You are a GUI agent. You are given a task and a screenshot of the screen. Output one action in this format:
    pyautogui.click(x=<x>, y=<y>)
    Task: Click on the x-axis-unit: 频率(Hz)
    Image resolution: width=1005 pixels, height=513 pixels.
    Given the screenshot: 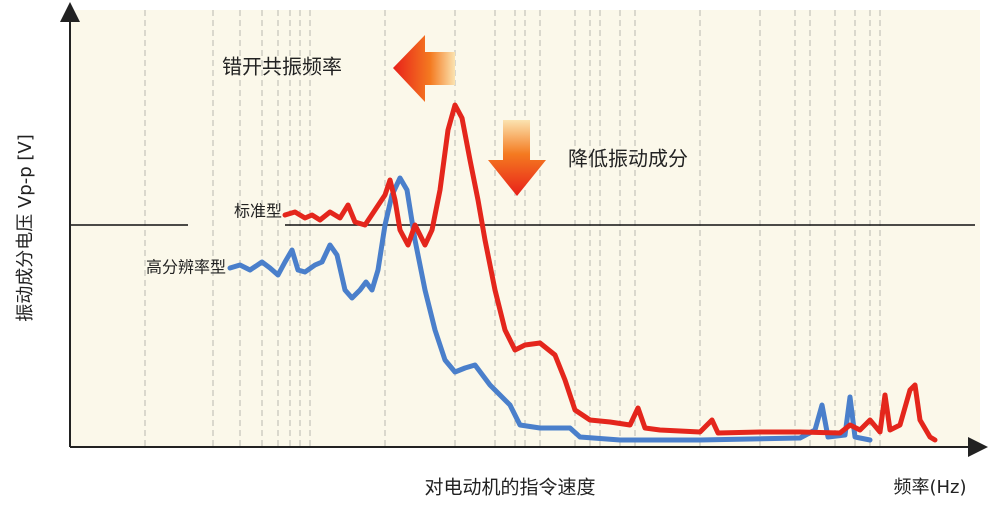 What is the action you would take?
    pyautogui.click(x=929, y=487)
    